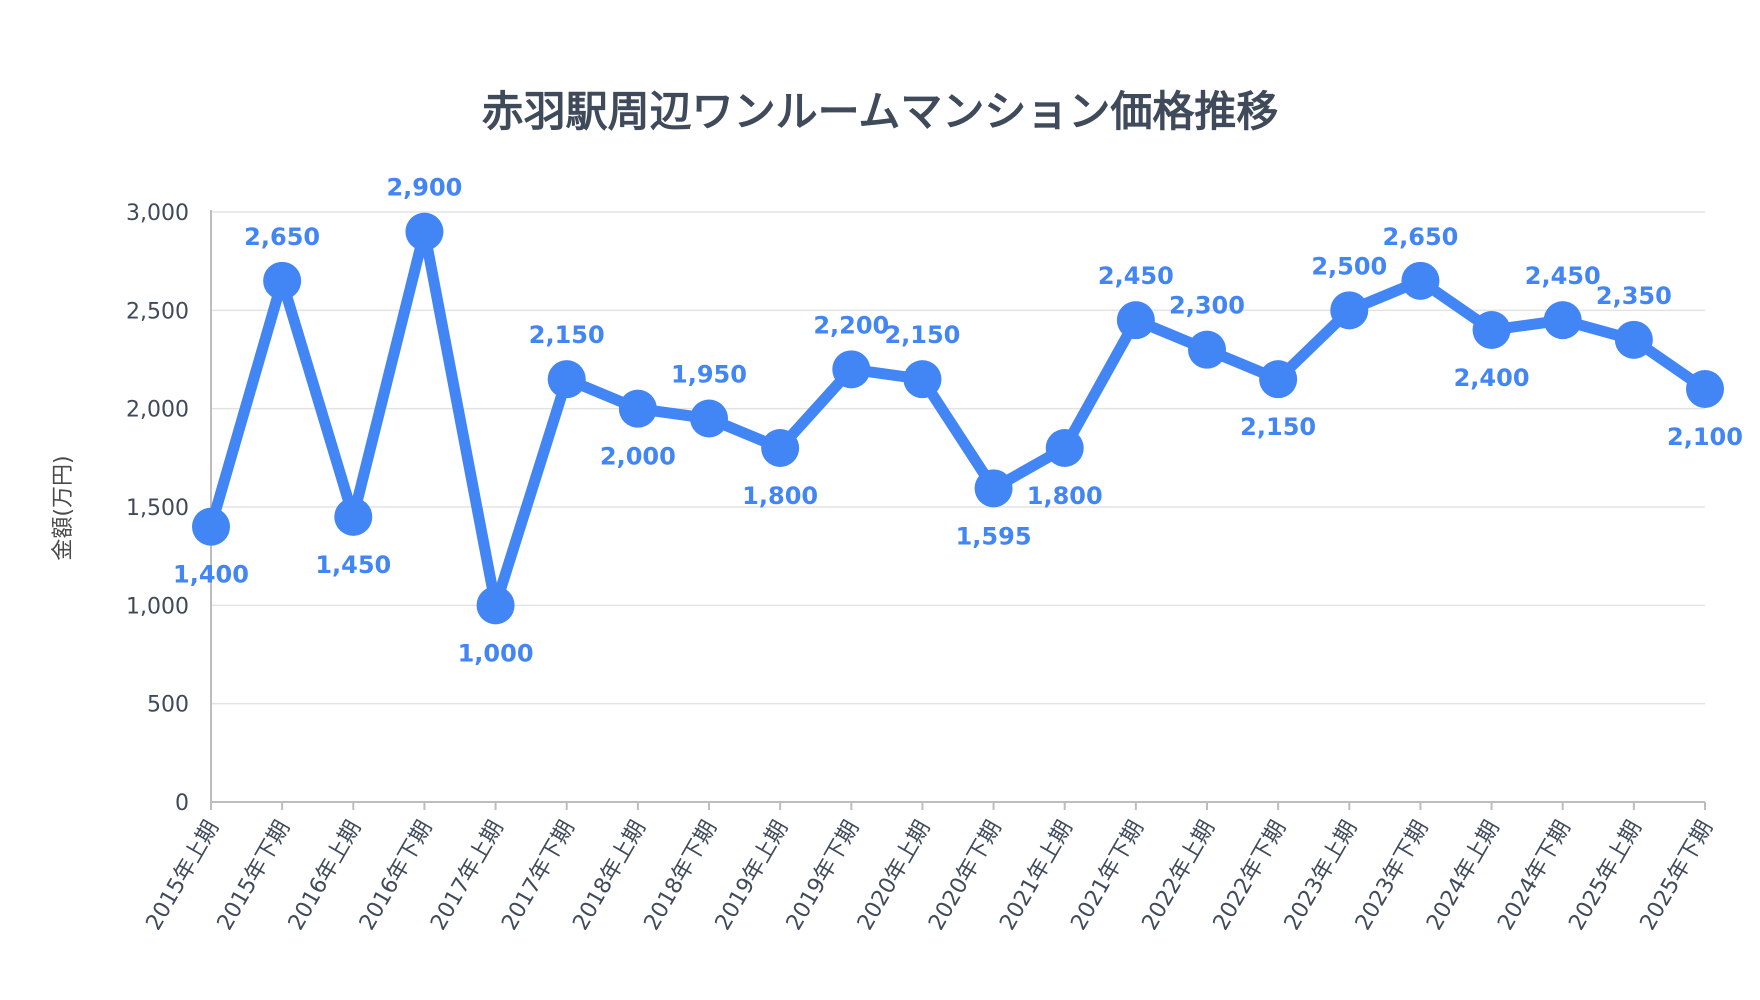 Image resolution: width=1760 pixels, height=1000 pixels. Describe the element at coordinates (1321, 876) in the screenshot. I see `x-tick-label: 2023年上期` at that location.